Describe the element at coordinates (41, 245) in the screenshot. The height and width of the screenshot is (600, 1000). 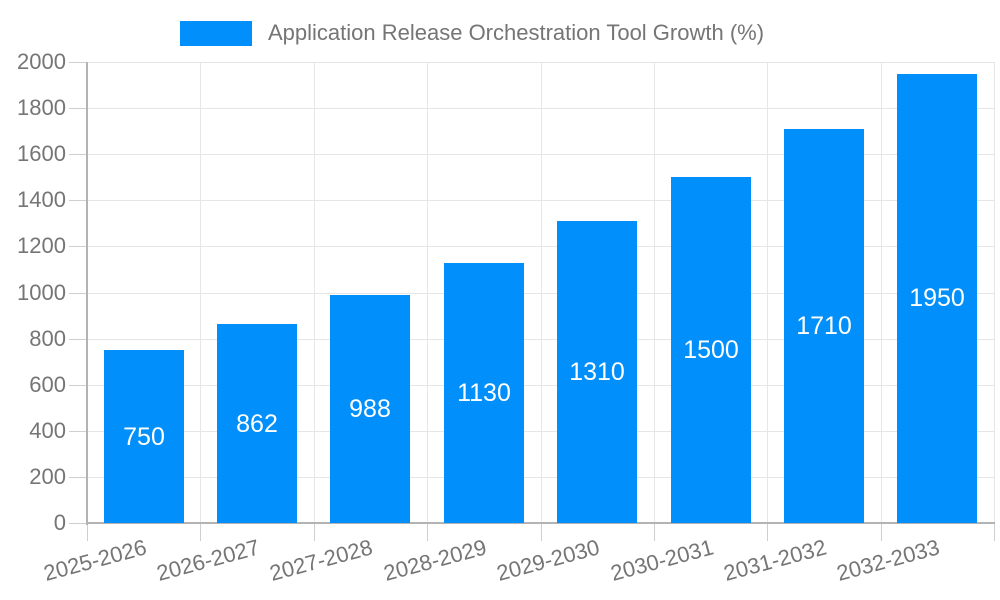
I see `y-axis-label: 1200` at that location.